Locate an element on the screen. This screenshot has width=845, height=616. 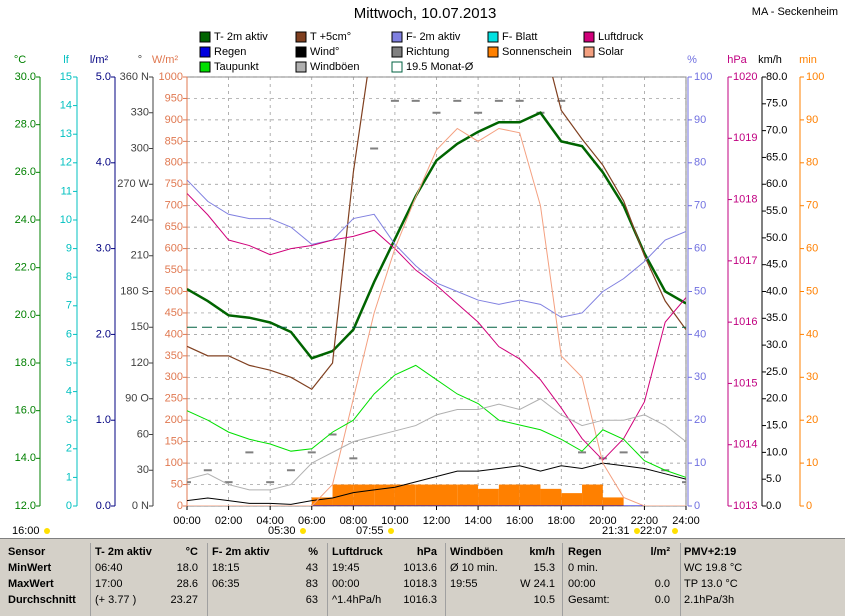
y-tick-label: 10 is located at coordinates (812, 463).